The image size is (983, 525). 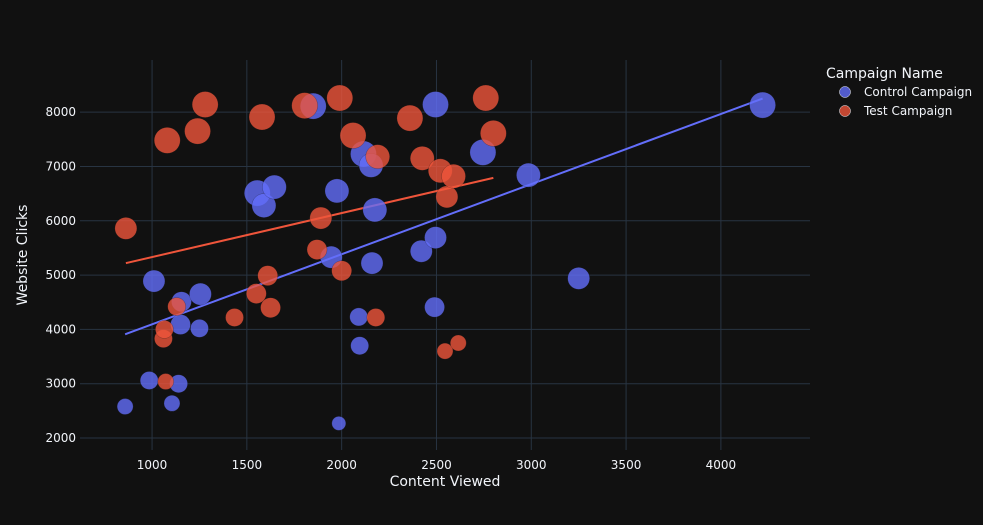 I want to click on trendline-test, so click(x=309, y=220).